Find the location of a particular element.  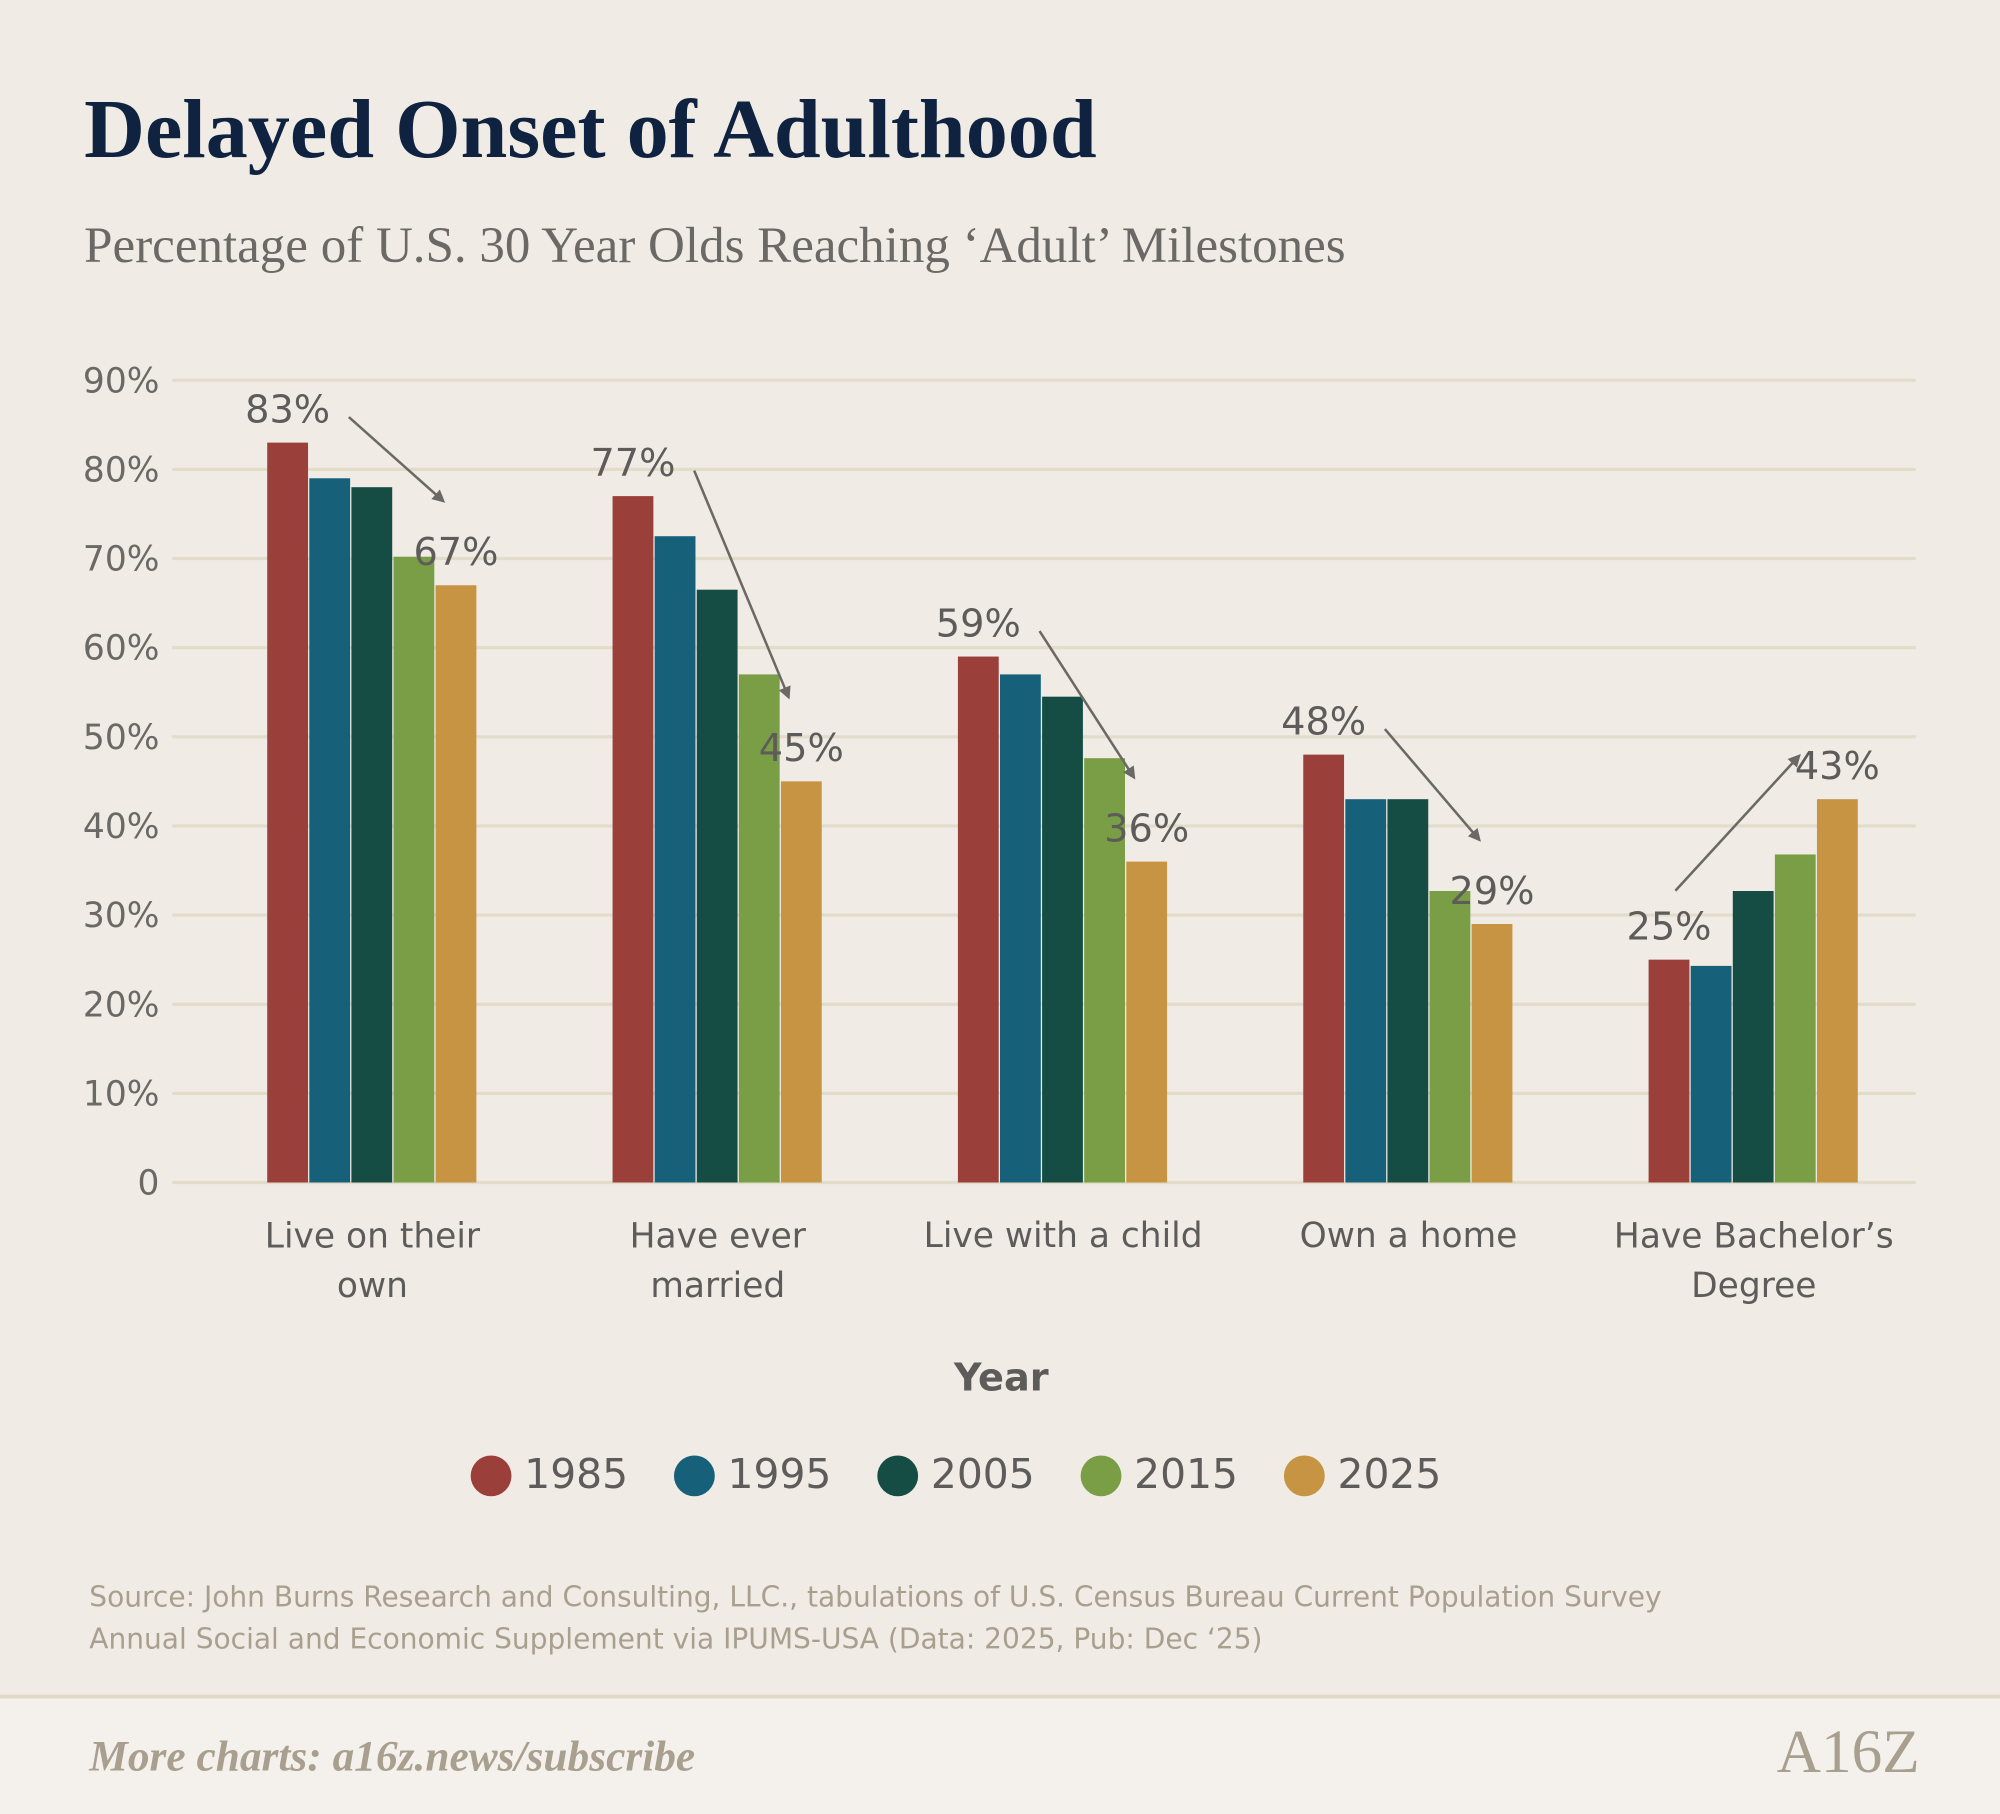

data-label: 67% is located at coordinates (455, 552).